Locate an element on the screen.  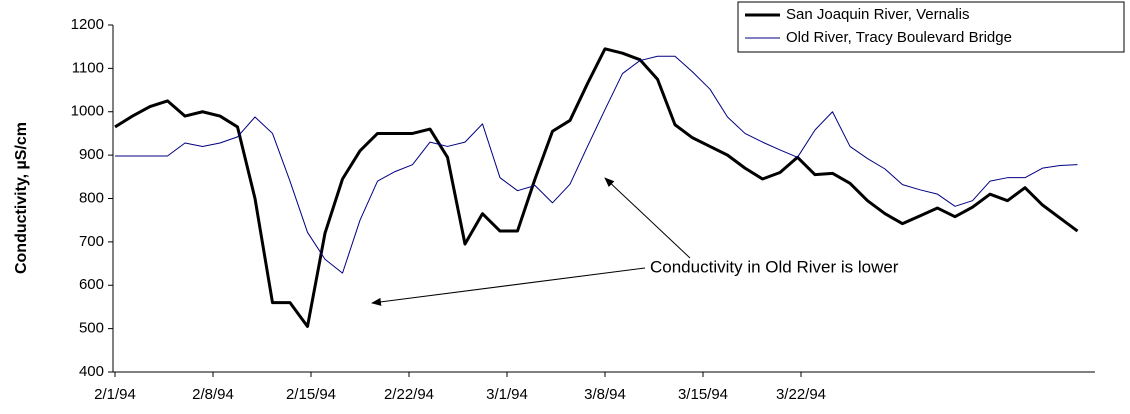
y-tick-label: 900 is located at coordinates (91, 154).